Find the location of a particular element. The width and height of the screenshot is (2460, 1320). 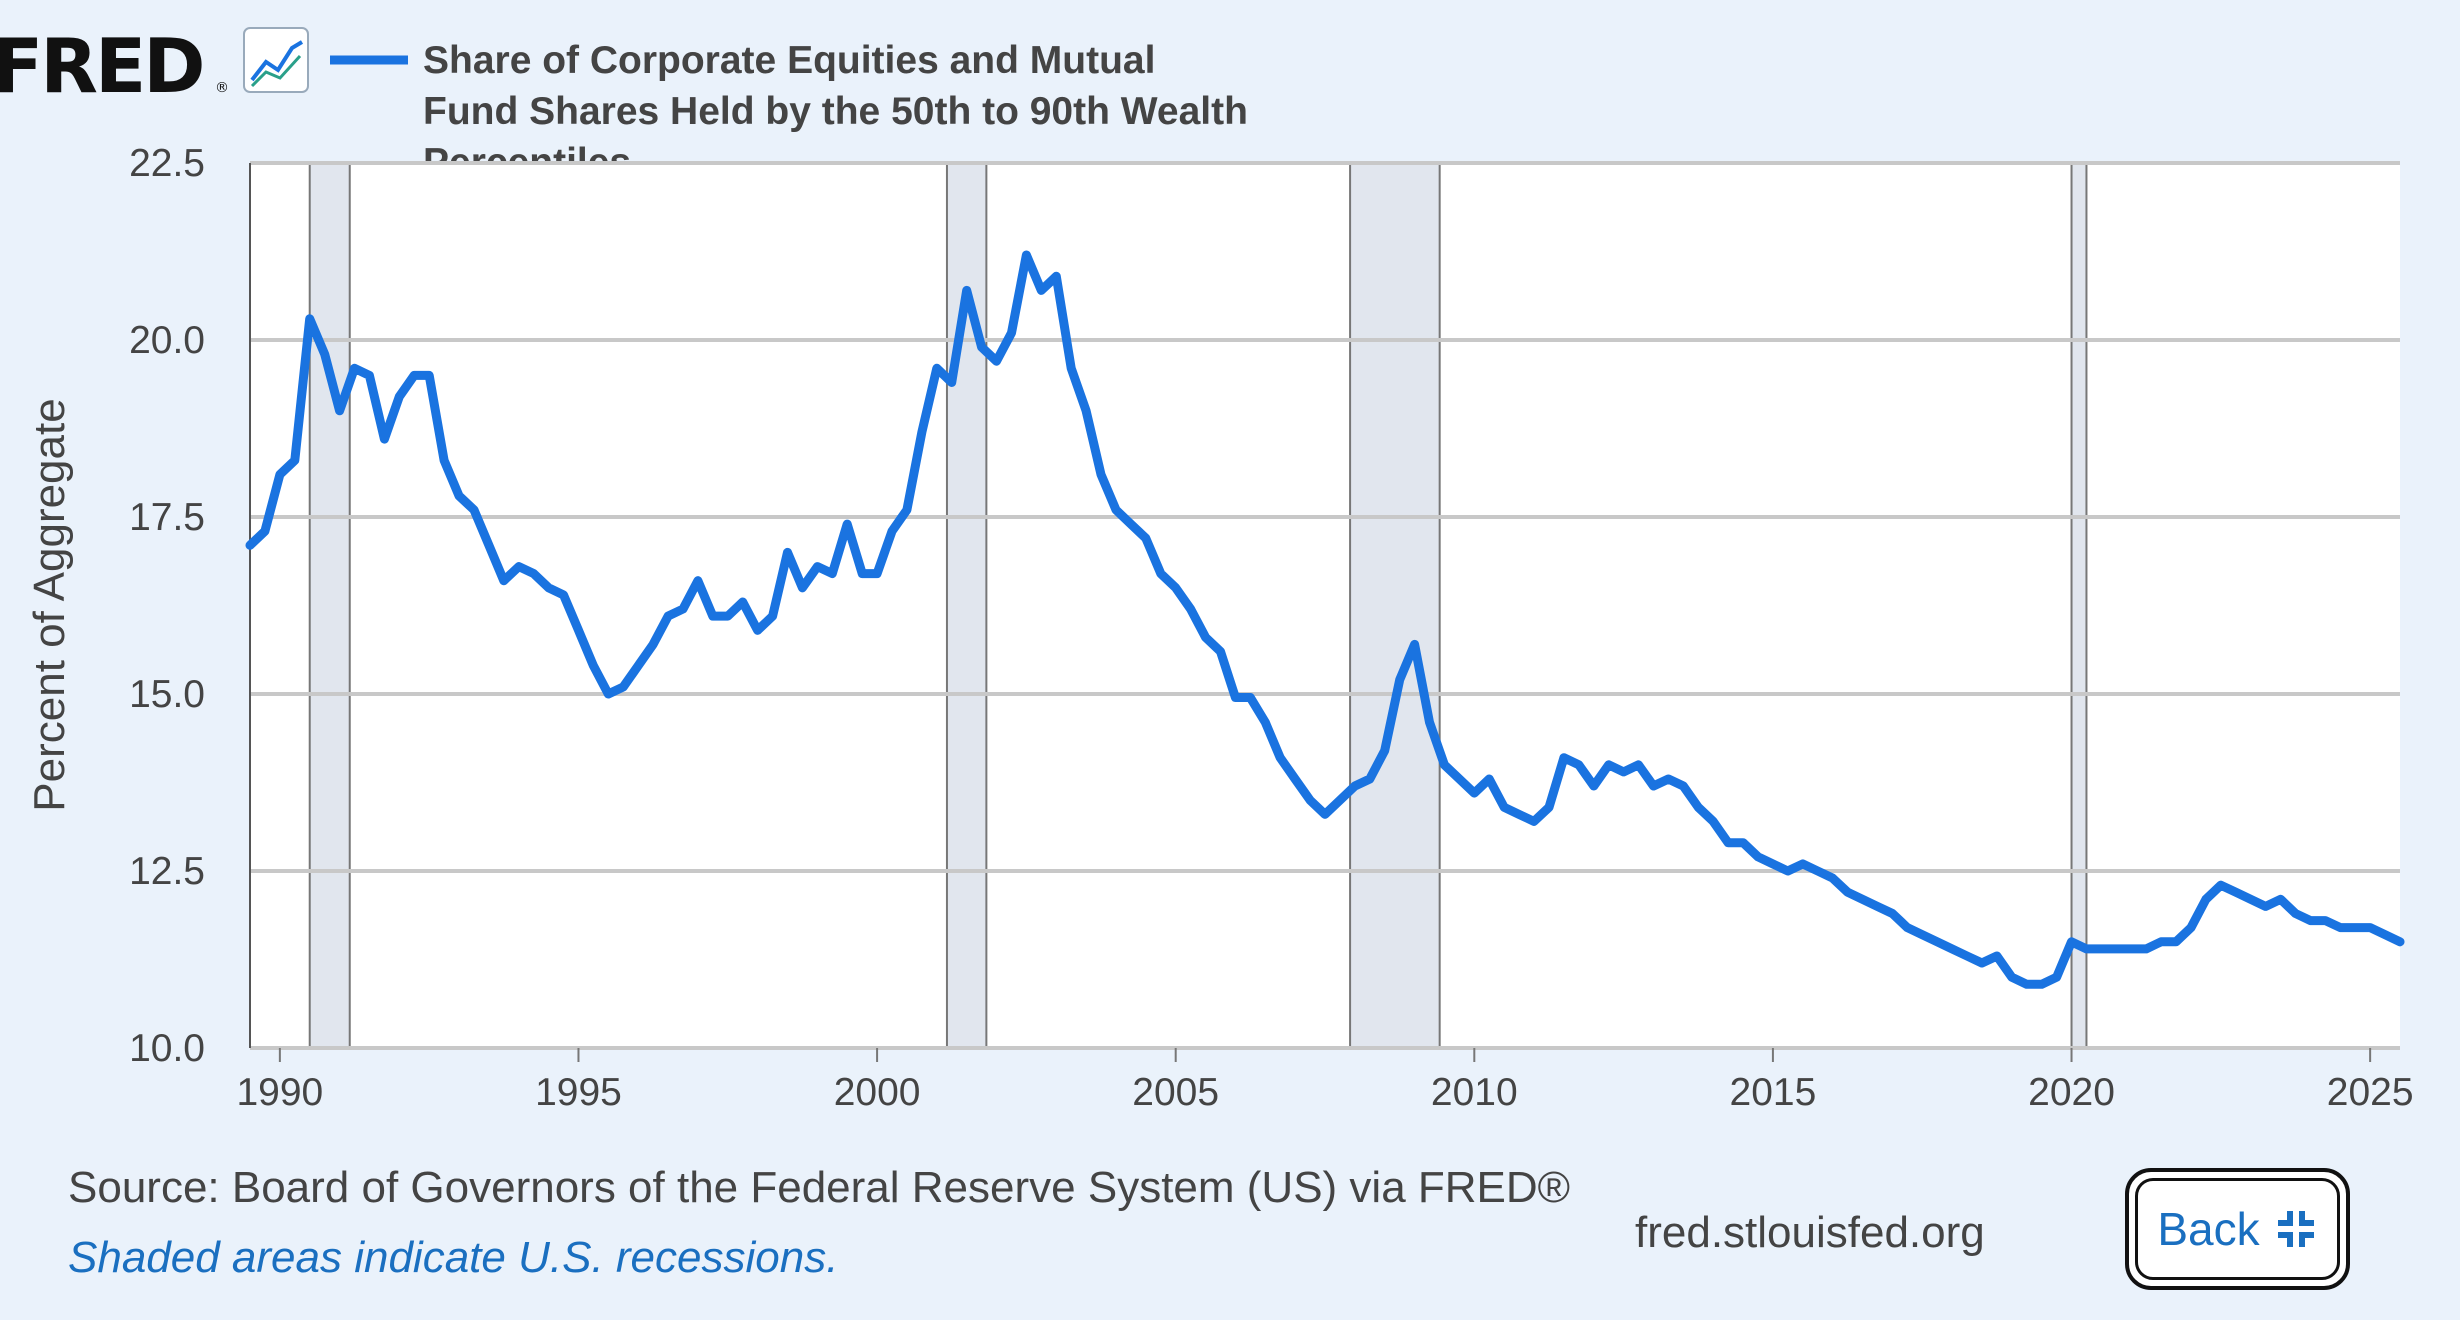

y-tick-label: 17.5 is located at coordinates (167, 517).